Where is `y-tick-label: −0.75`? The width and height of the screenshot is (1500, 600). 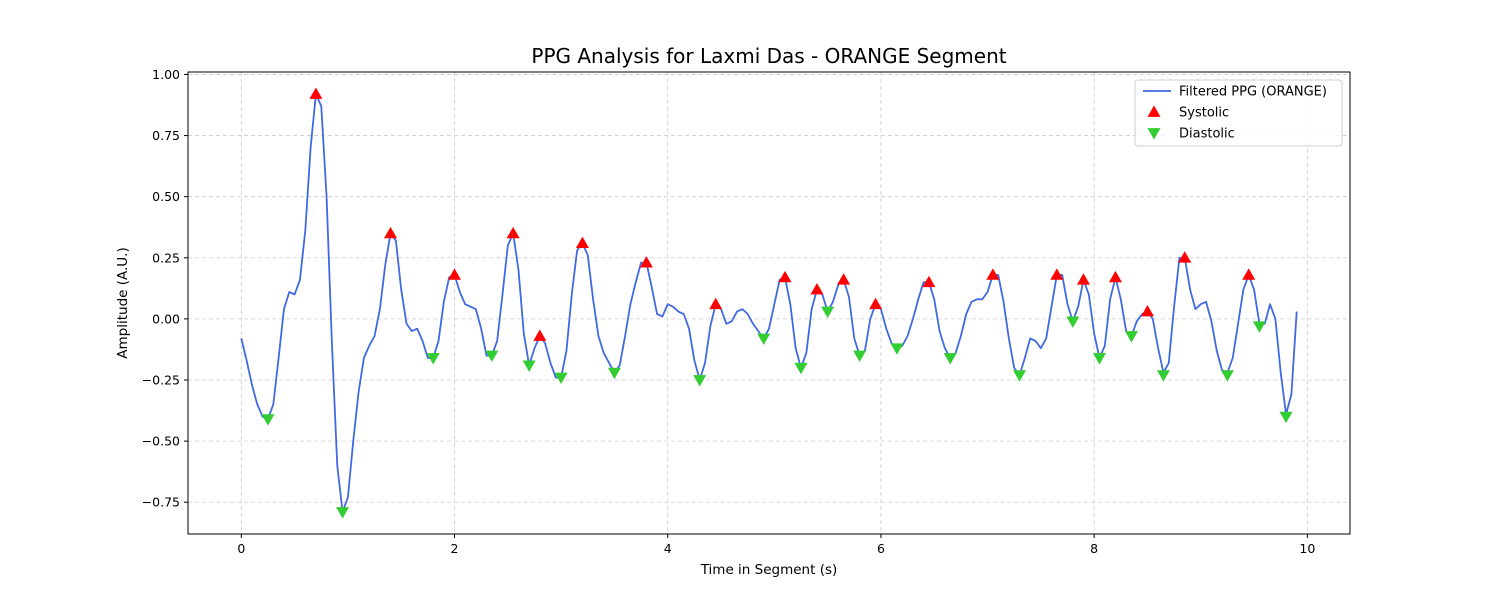 y-tick-label: −0.75 is located at coordinates (161, 502).